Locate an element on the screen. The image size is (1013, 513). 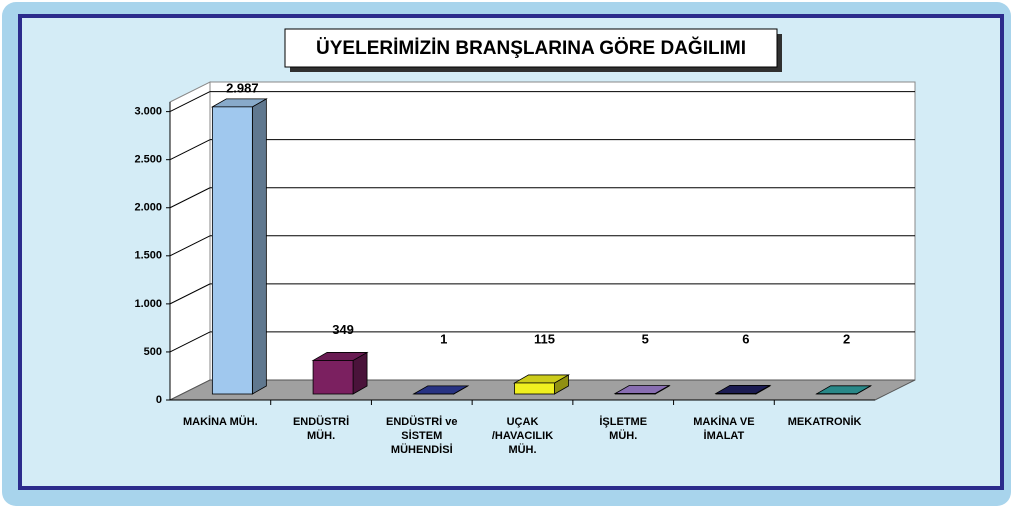
x-tick-label: /HAVACILIK is located at coordinates (522, 436).